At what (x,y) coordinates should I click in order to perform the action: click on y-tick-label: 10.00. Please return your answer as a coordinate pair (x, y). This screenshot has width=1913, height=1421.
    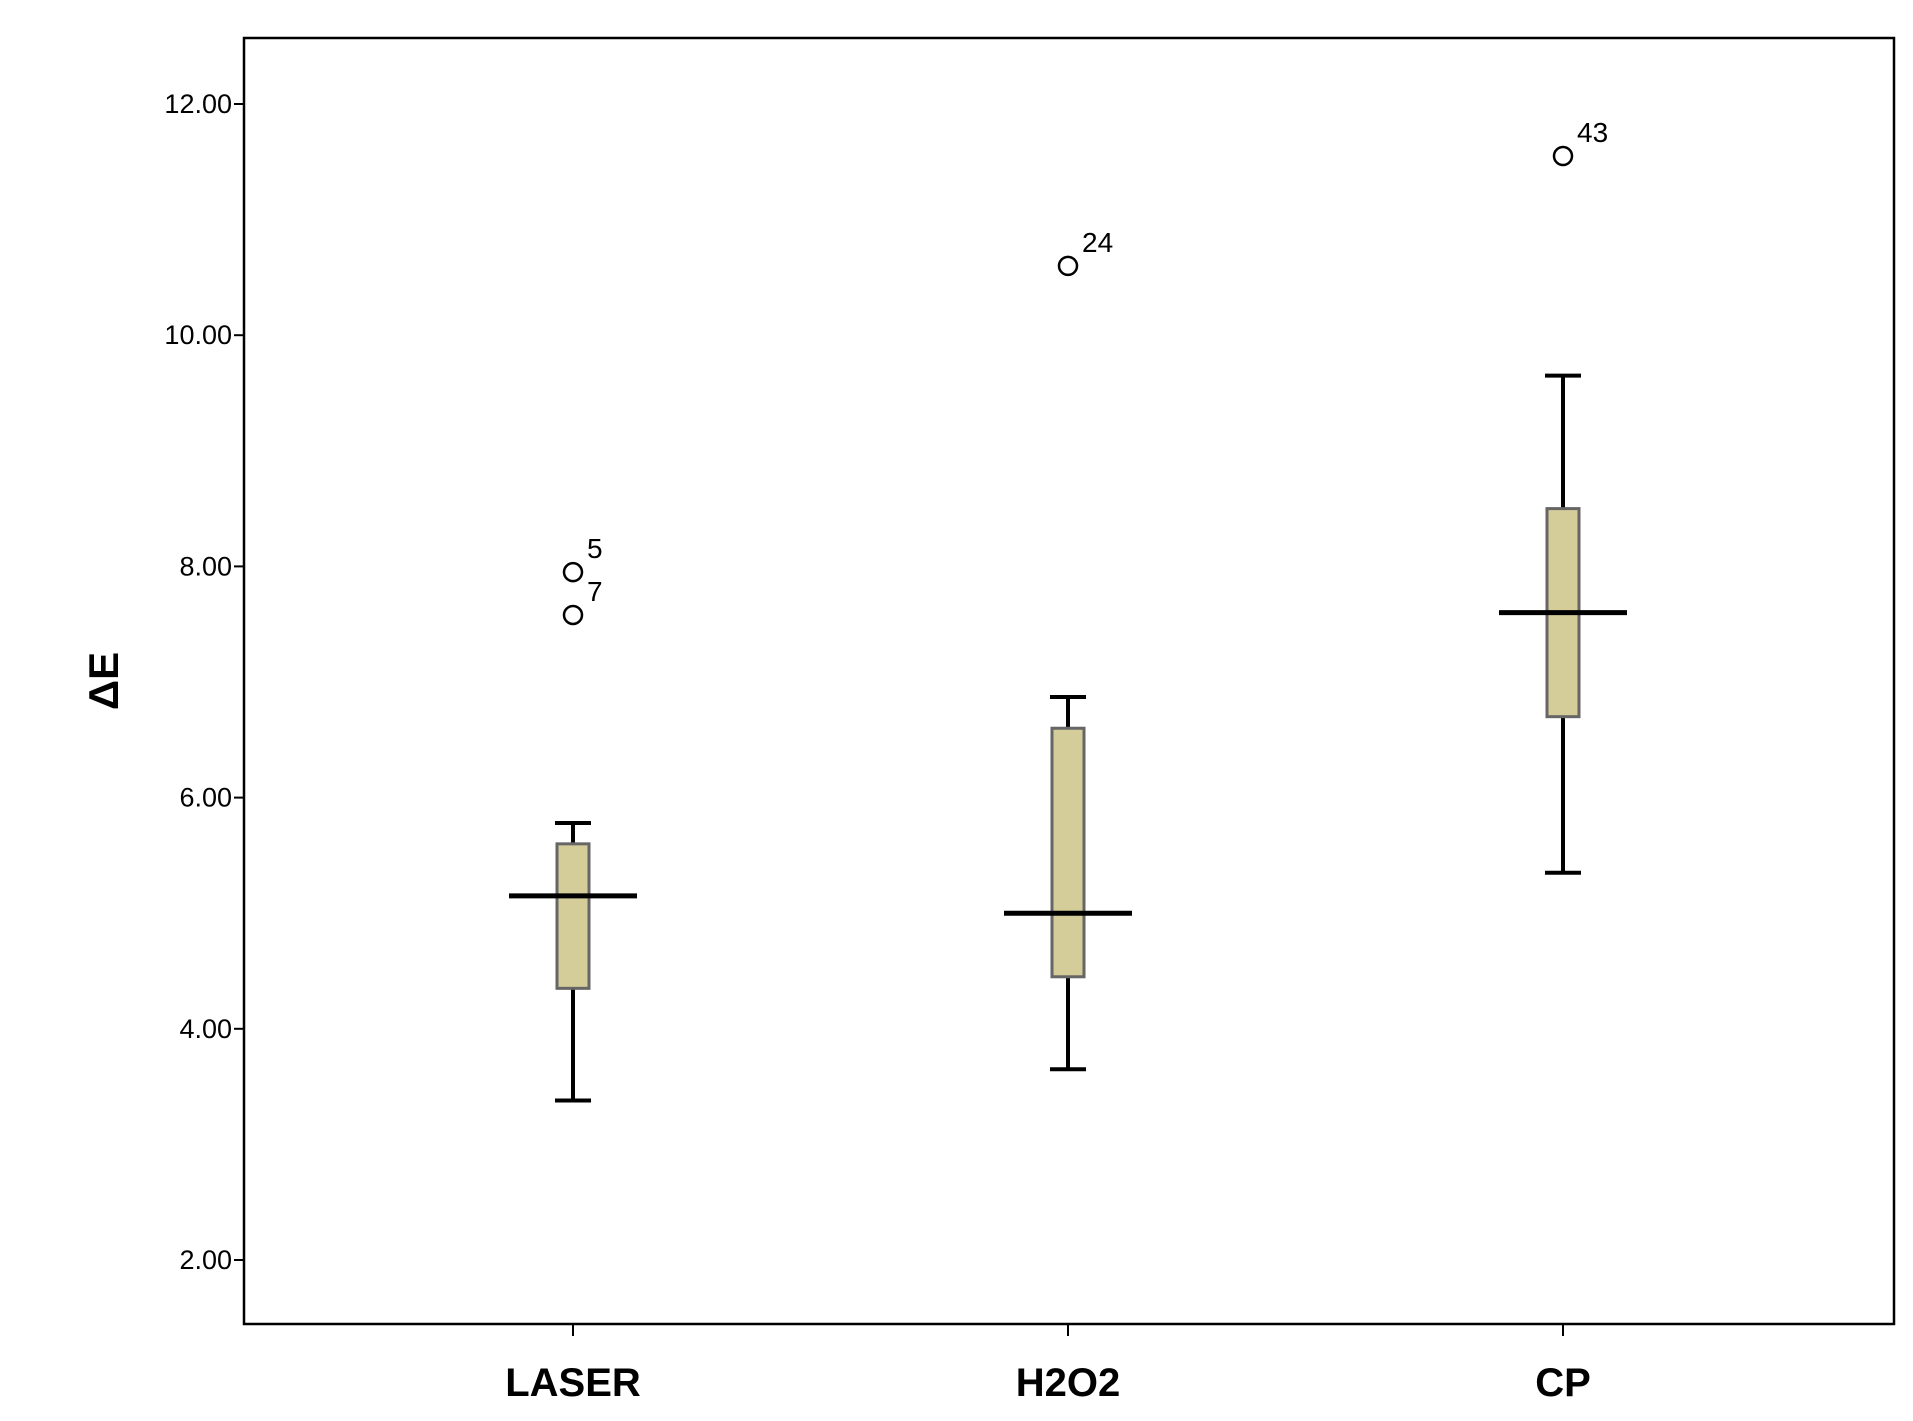
    Looking at the image, I should click on (198, 335).